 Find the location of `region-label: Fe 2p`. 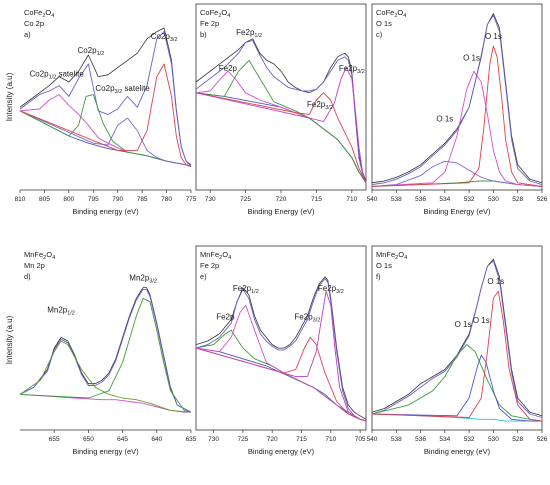

region-label: Fe 2p is located at coordinates (209, 23).